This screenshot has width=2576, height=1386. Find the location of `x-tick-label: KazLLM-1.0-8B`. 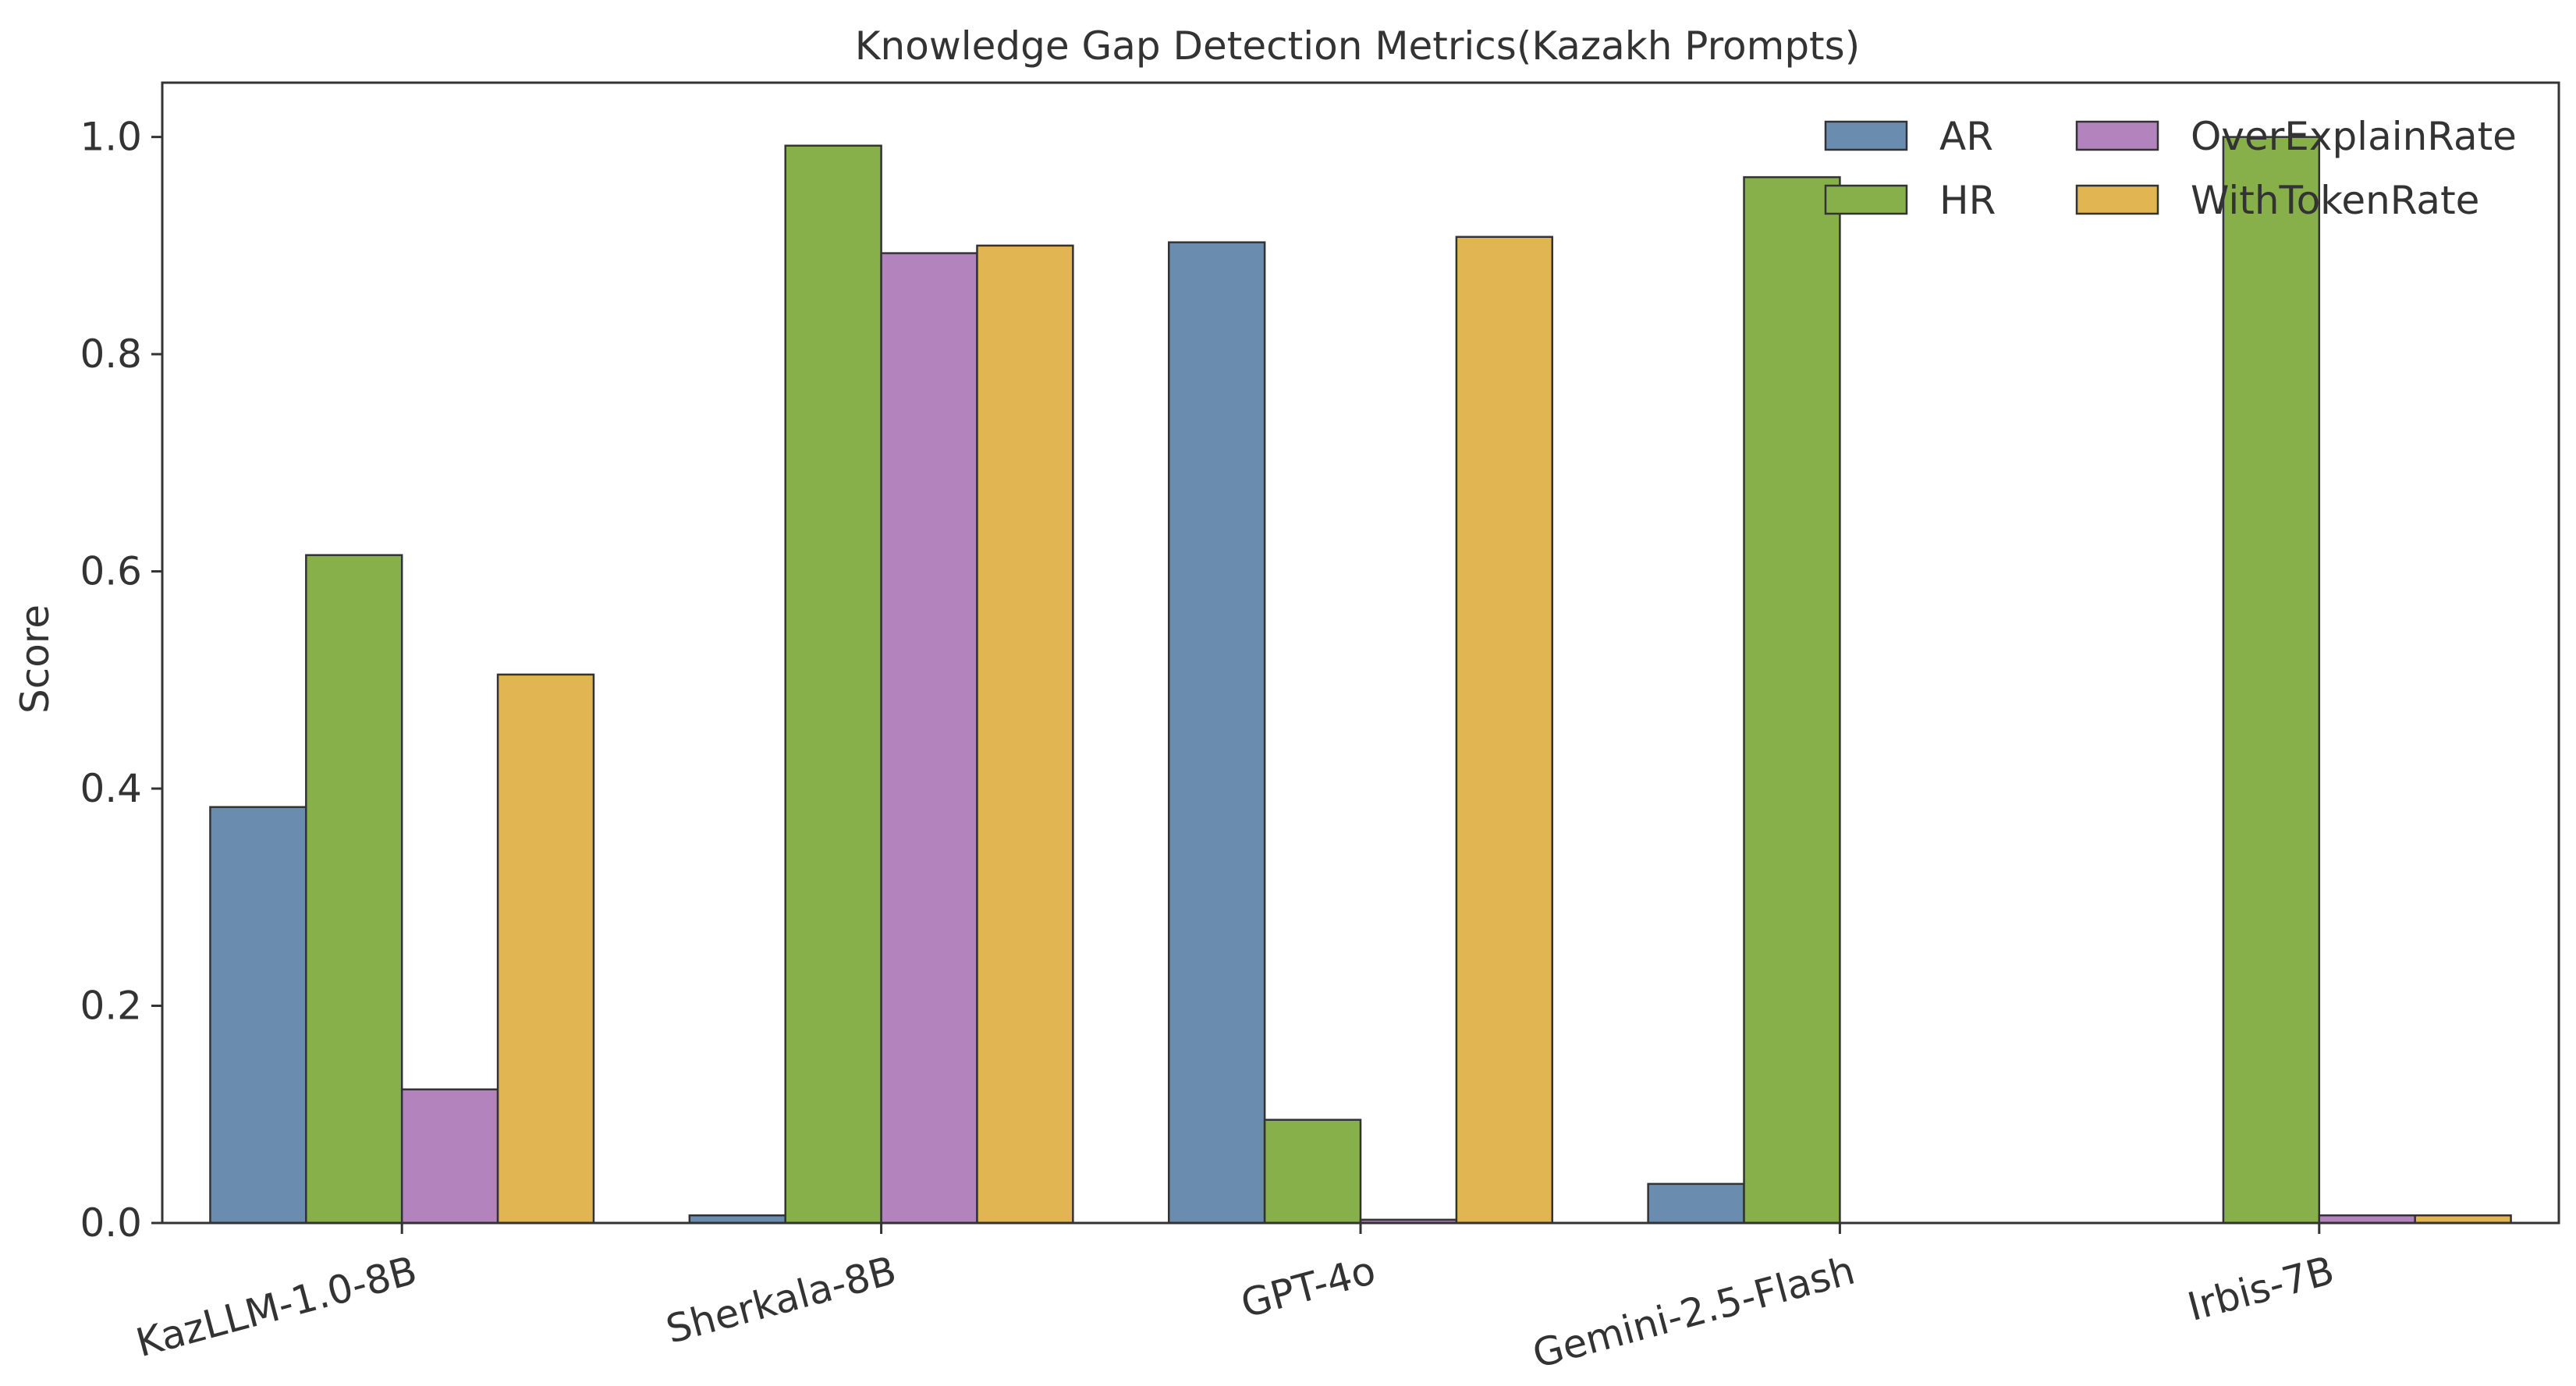

x-tick-label: KazLLM-1.0-8B is located at coordinates (277, 1307).